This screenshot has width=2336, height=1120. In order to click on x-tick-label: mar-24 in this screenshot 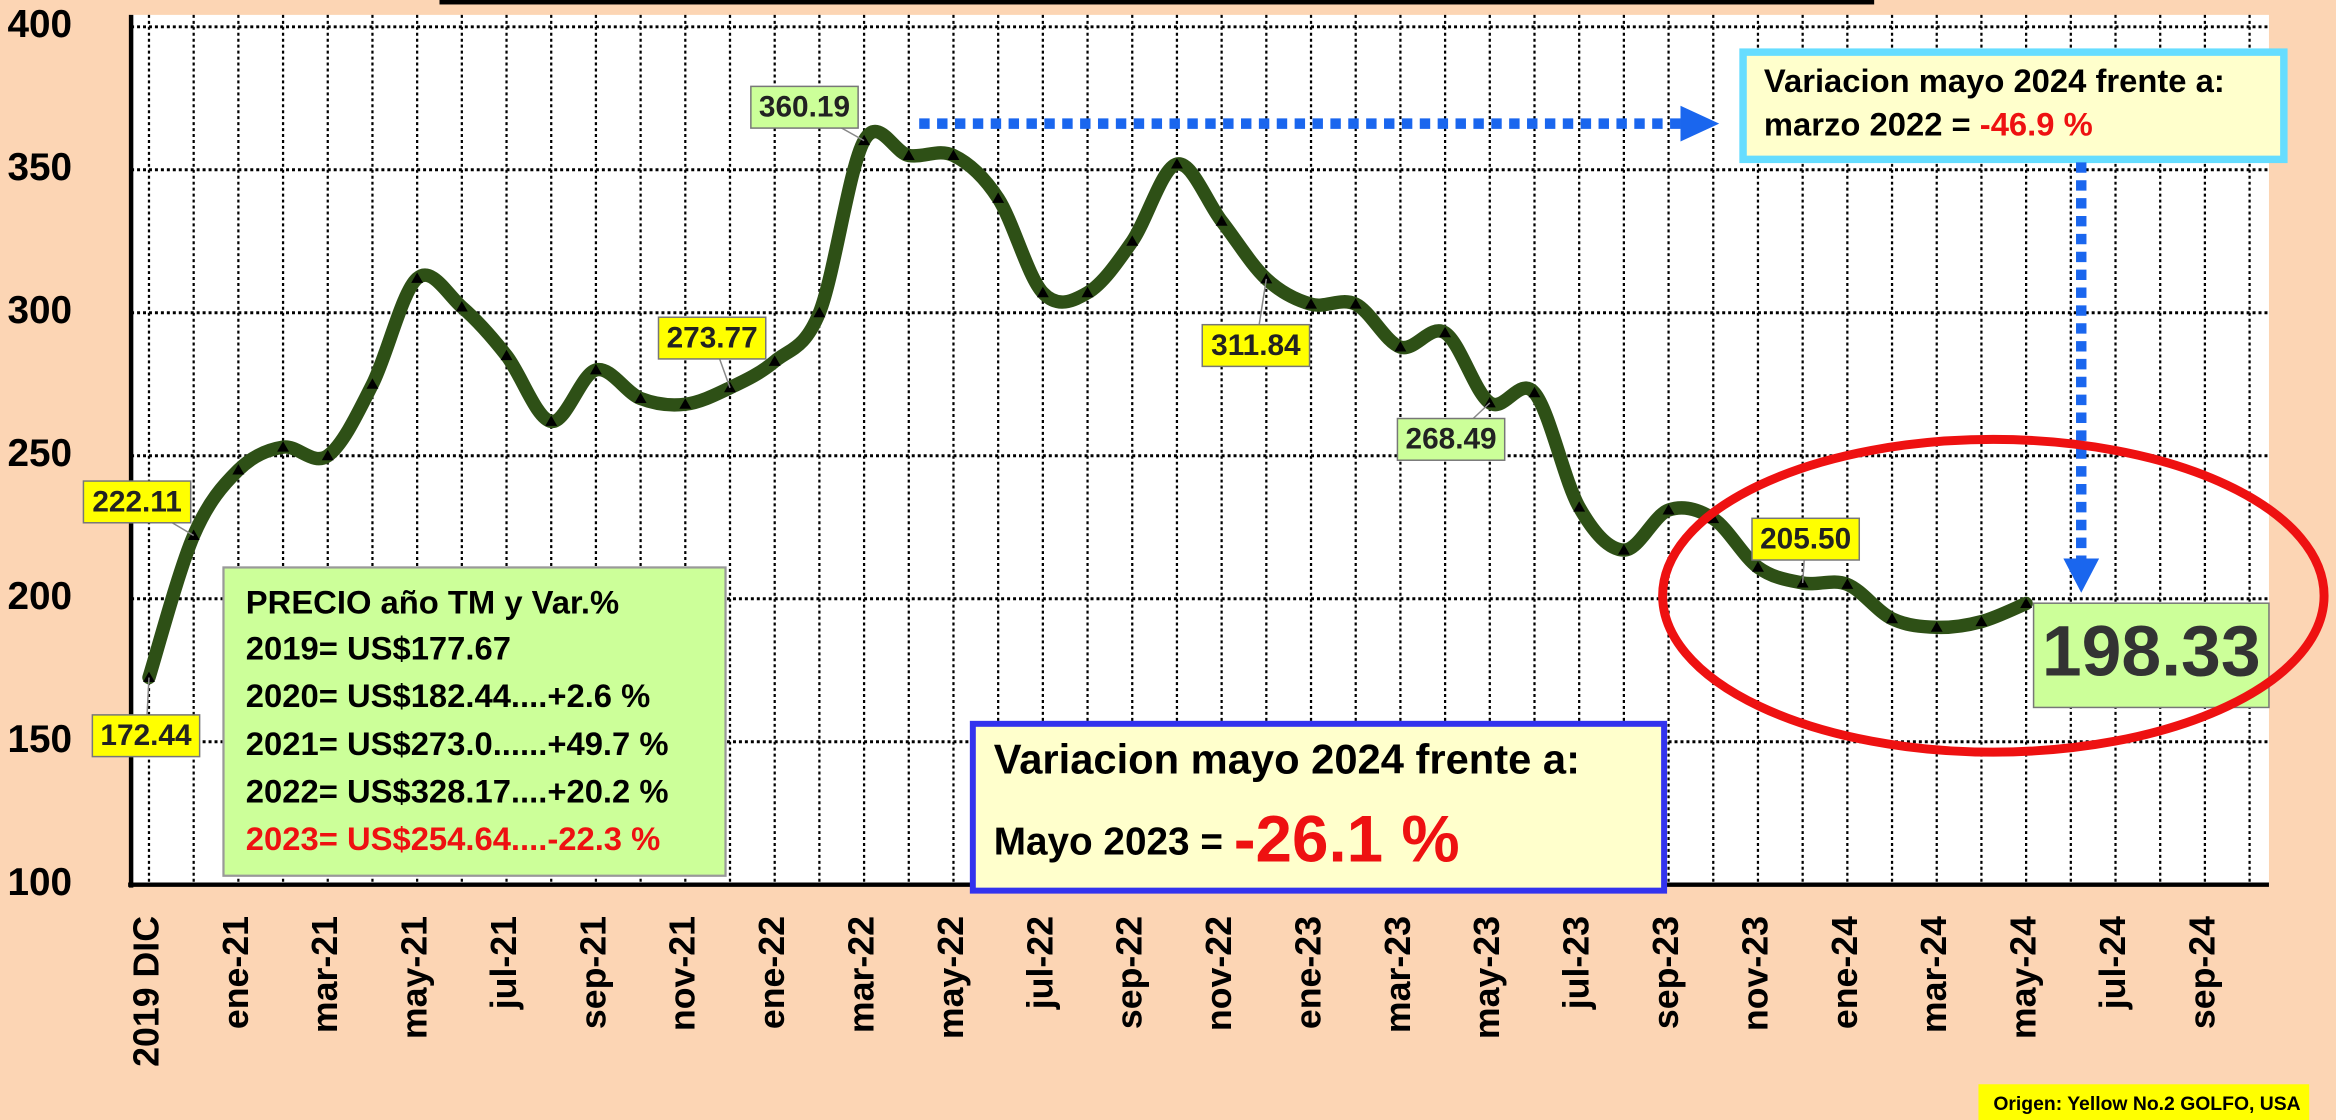, I will do `click(1934, 974)`.